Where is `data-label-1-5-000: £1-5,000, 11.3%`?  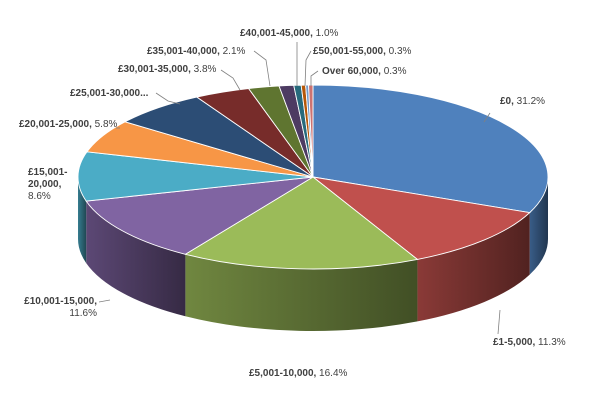 data-label-1-5-000: £1-5,000, 11.3% is located at coordinates (529, 342).